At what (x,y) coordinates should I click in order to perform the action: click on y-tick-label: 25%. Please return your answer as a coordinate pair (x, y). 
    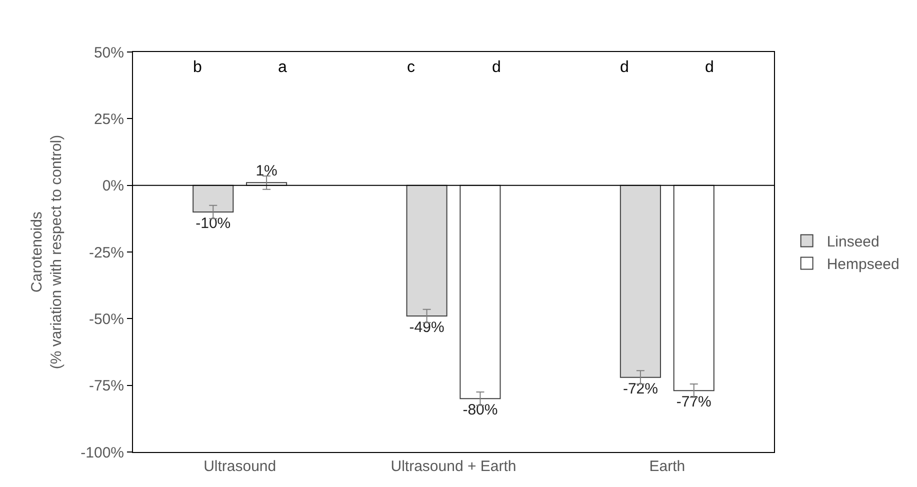
    Looking at the image, I should click on (109, 119).